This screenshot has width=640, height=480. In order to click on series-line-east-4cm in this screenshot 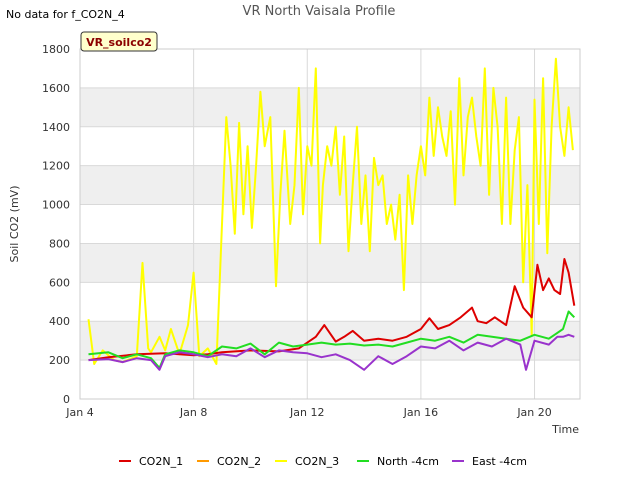, I will do `click(331, 352)`.